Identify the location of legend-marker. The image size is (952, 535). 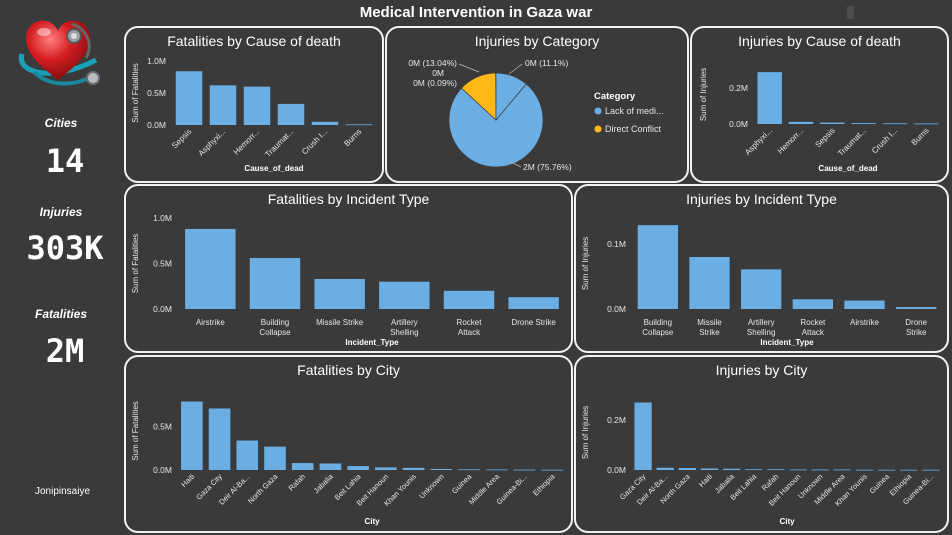
(598, 129).